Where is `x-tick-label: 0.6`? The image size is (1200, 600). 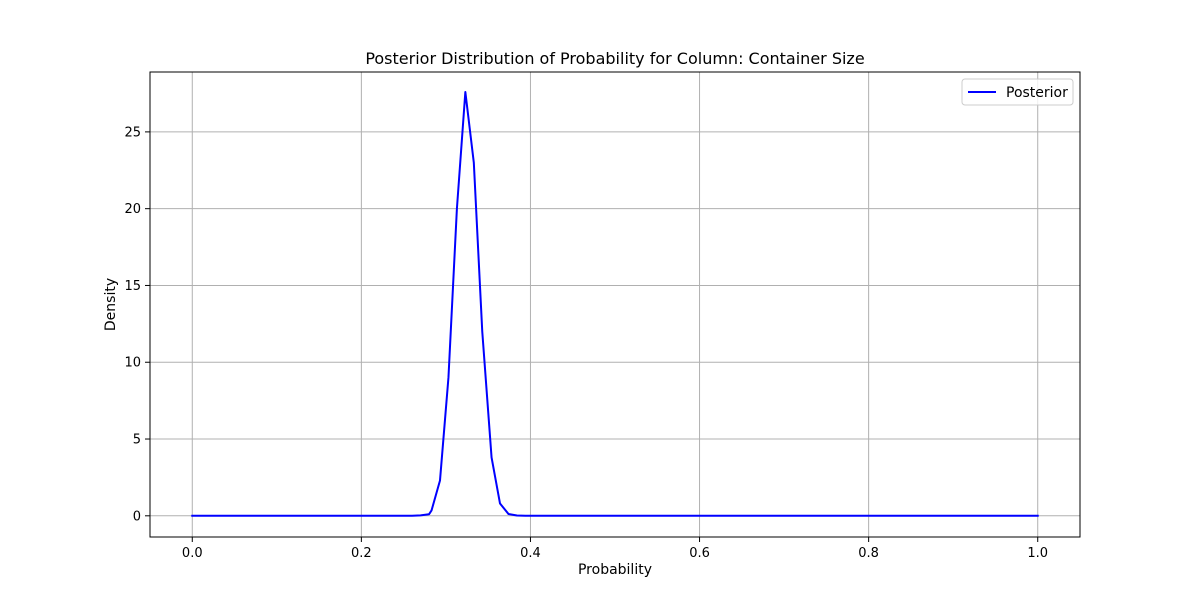
x-tick-label: 0.6 is located at coordinates (699, 553).